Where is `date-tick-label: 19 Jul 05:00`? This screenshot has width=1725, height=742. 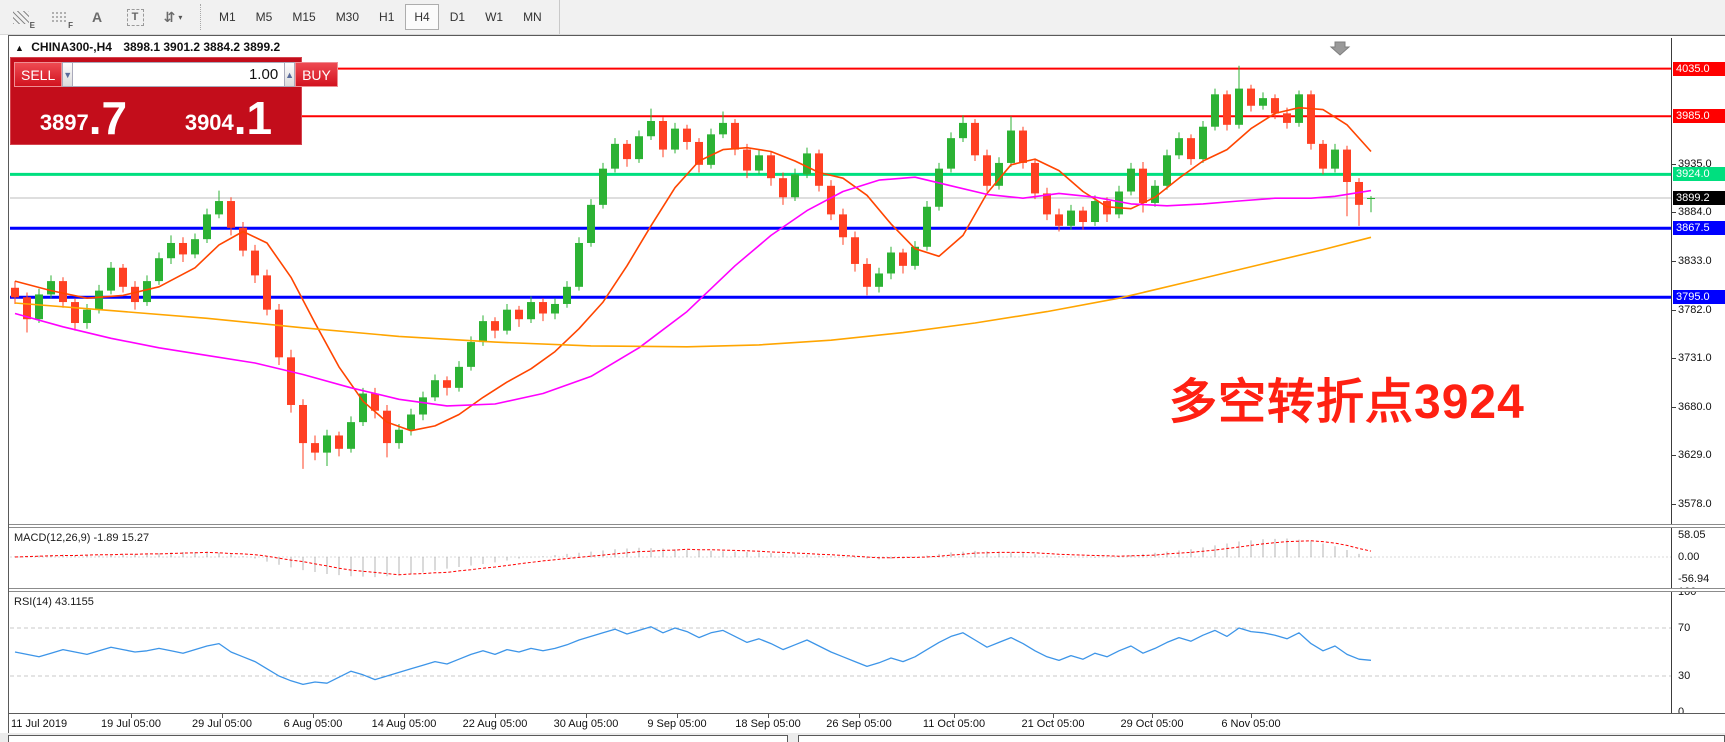 date-tick-label: 19 Jul 05:00 is located at coordinates (131, 724).